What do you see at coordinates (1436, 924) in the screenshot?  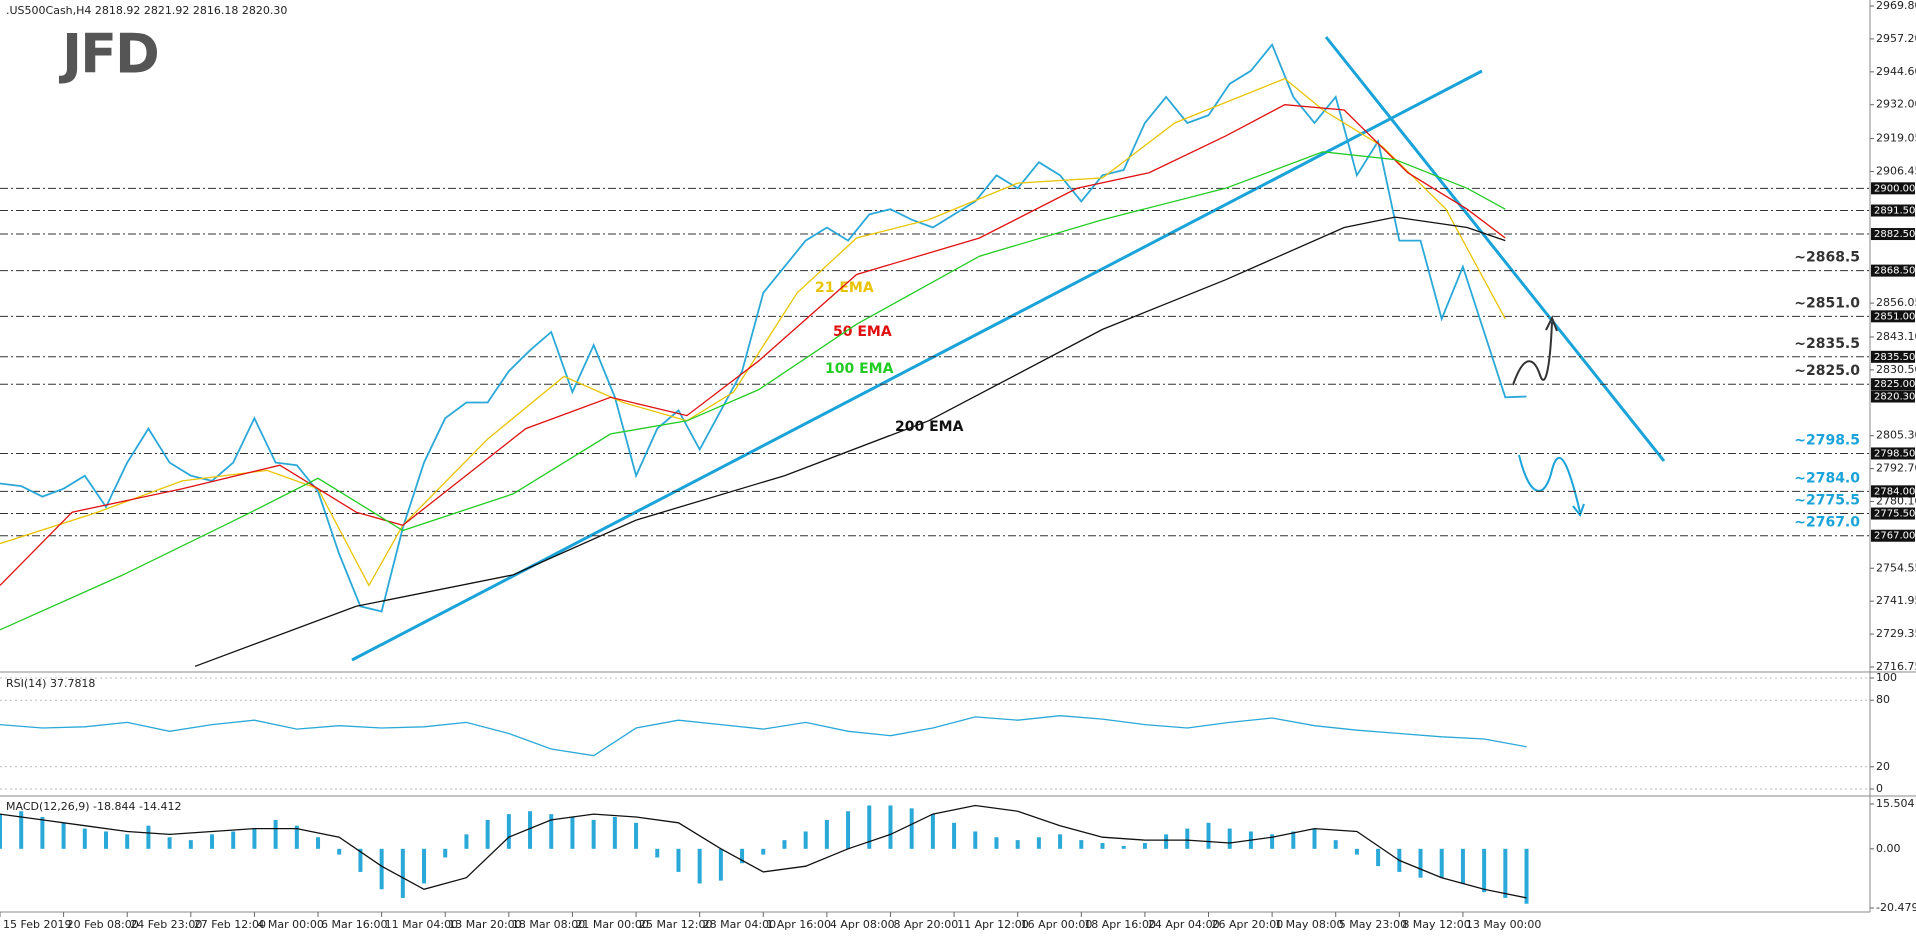 I see `x-tick-label: 8 May 12:00` at bounding box center [1436, 924].